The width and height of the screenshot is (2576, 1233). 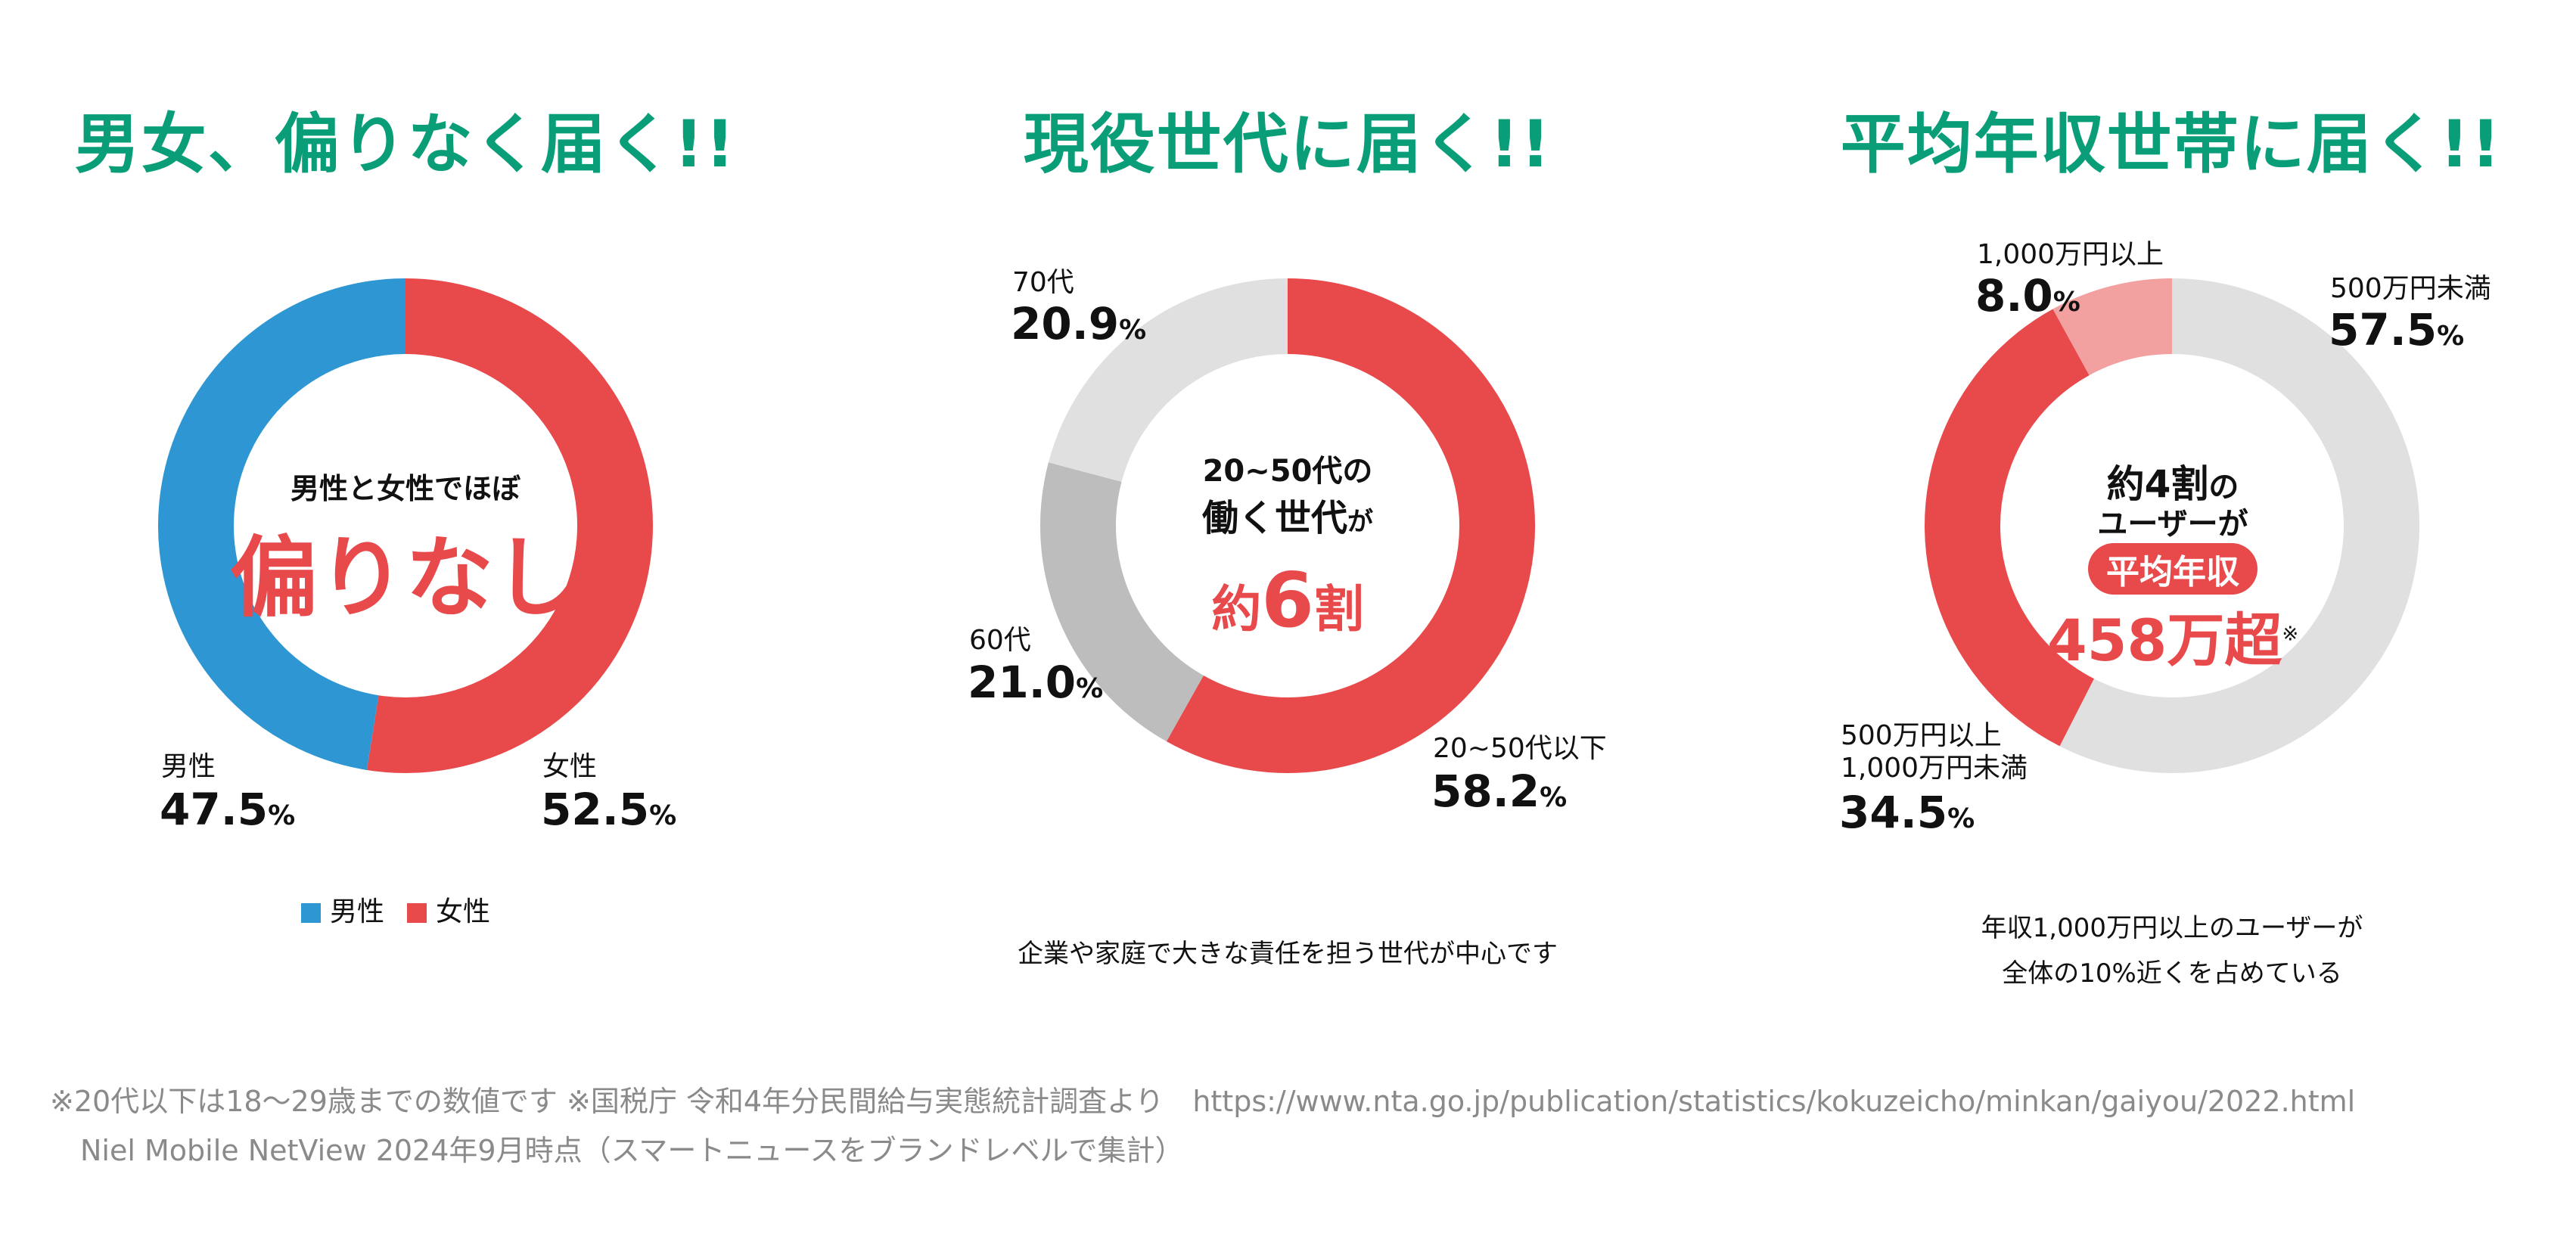 I want to click on chart3-title: 平均年収世帯に届く!!, so click(x=2171, y=144).